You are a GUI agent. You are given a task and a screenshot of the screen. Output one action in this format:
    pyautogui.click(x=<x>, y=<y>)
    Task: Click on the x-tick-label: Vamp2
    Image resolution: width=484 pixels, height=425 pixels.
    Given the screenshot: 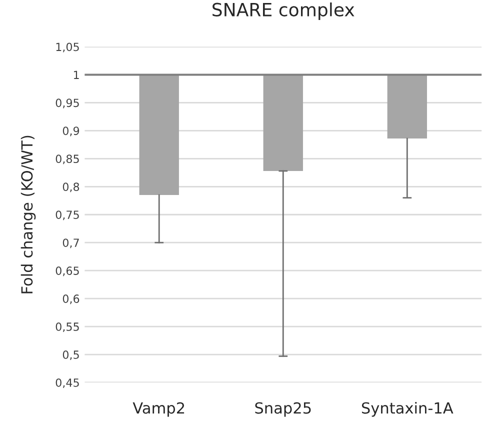 What is the action you would take?
    pyautogui.click(x=158, y=409)
    